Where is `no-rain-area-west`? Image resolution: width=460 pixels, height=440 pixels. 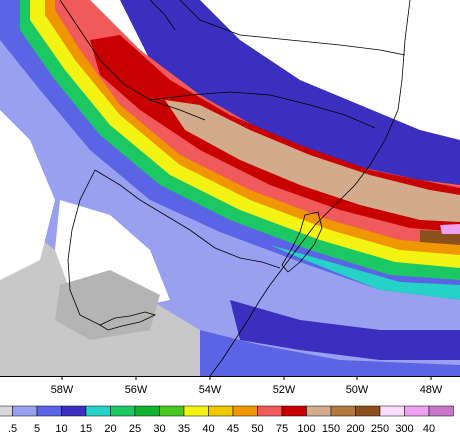 no-rain-area-west is located at coordinates (27, 195).